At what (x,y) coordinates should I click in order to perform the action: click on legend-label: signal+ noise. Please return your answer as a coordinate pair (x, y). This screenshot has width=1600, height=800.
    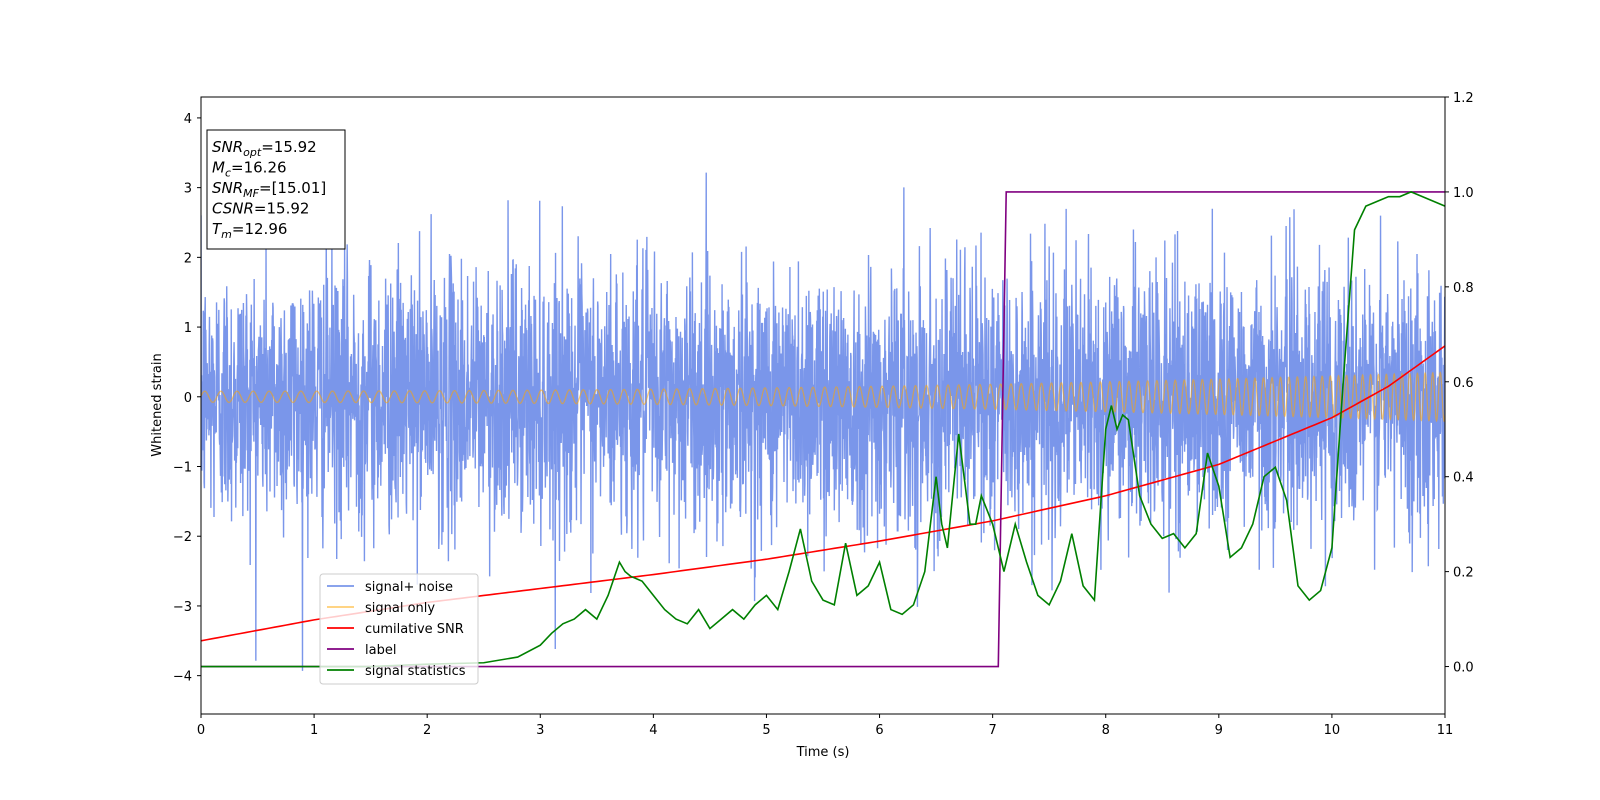
    Looking at the image, I should click on (409, 587).